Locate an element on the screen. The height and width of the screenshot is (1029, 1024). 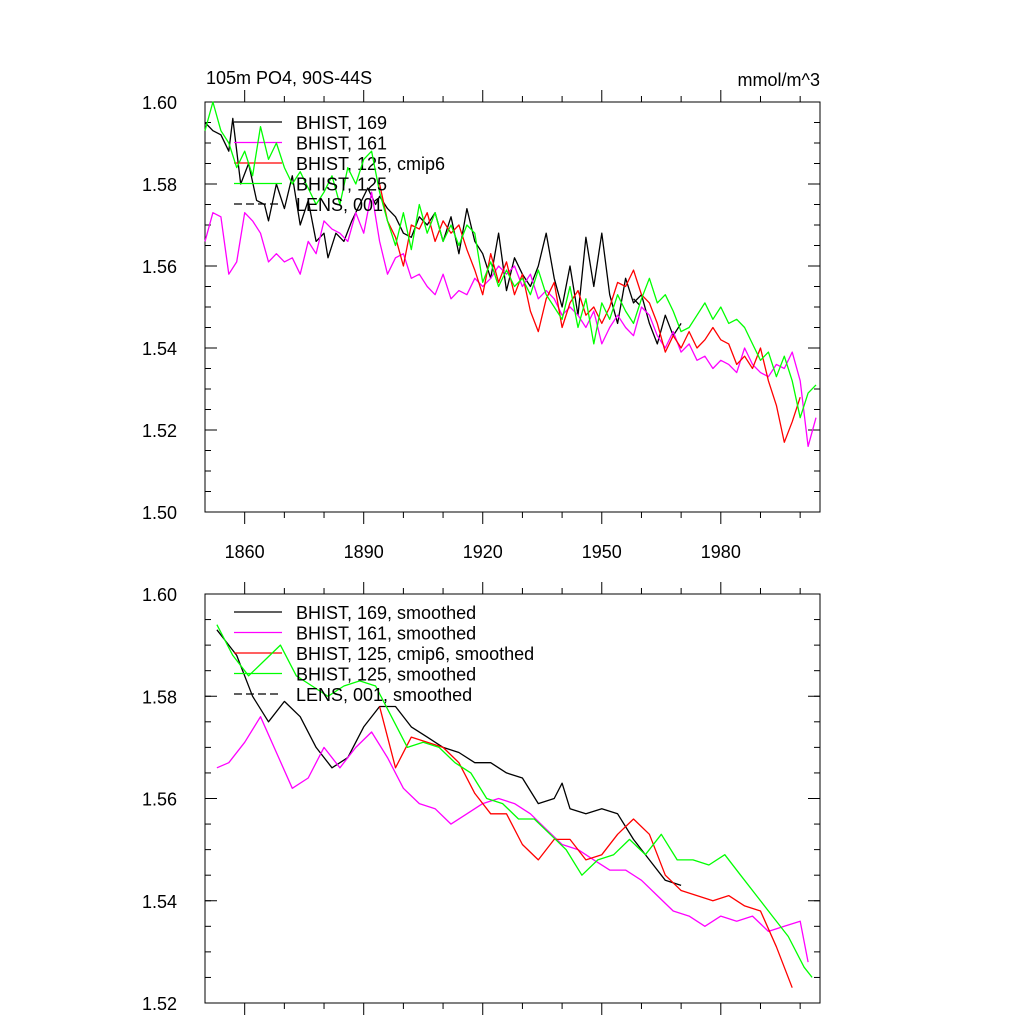
legend-label: BHIST, 125, cmip6 is located at coordinates (370, 164).